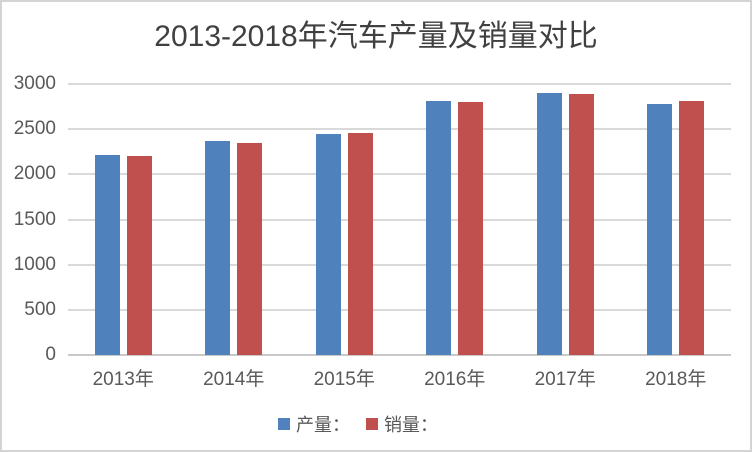 The height and width of the screenshot is (452, 752). I want to click on legend-swatch-production, so click(284, 424).